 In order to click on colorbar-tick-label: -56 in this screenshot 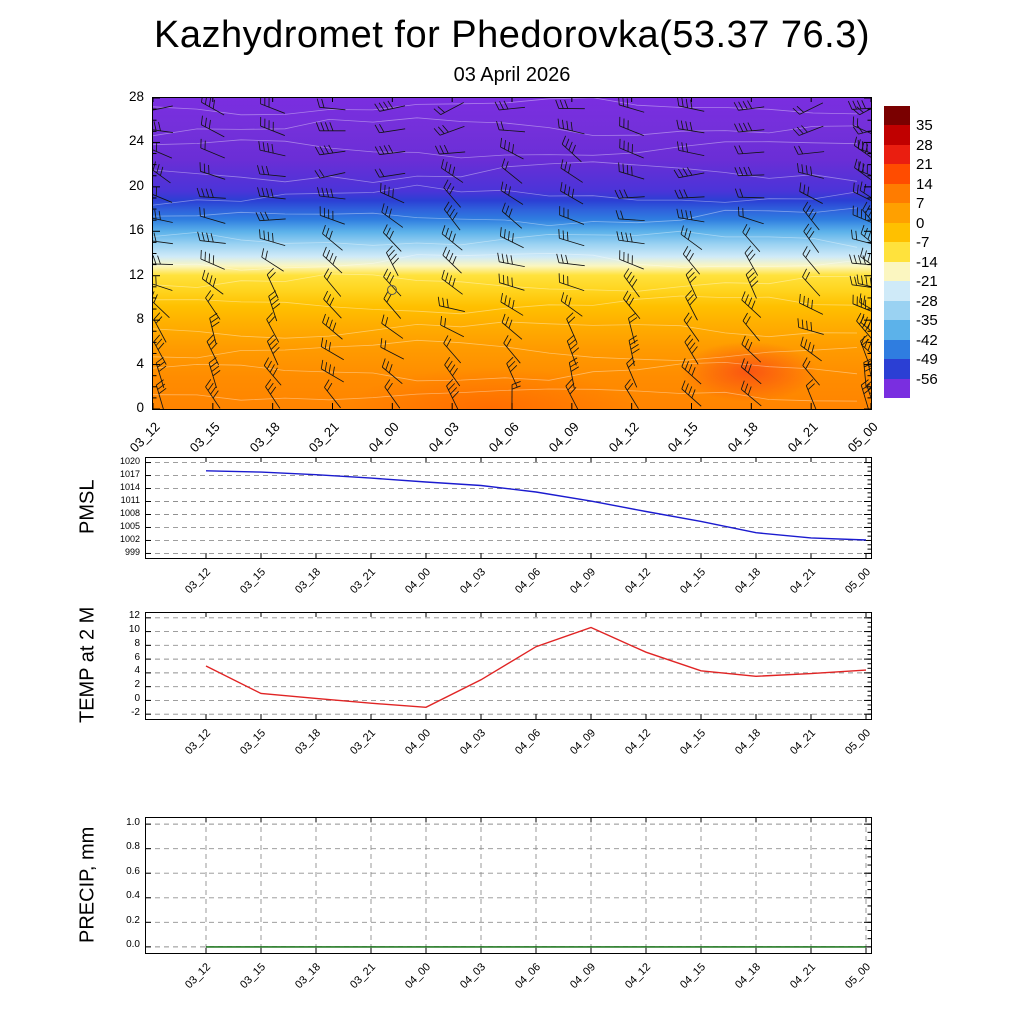, I will do `click(927, 379)`.